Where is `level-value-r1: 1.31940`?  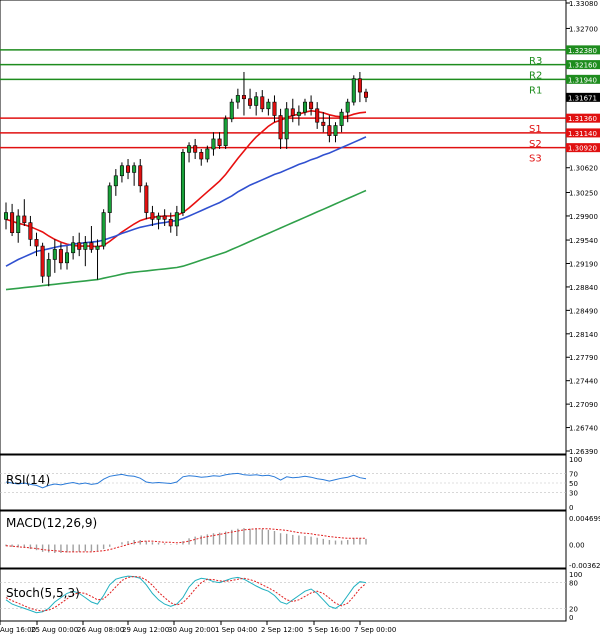 level-value-r1: 1.31940 is located at coordinates (582, 80).